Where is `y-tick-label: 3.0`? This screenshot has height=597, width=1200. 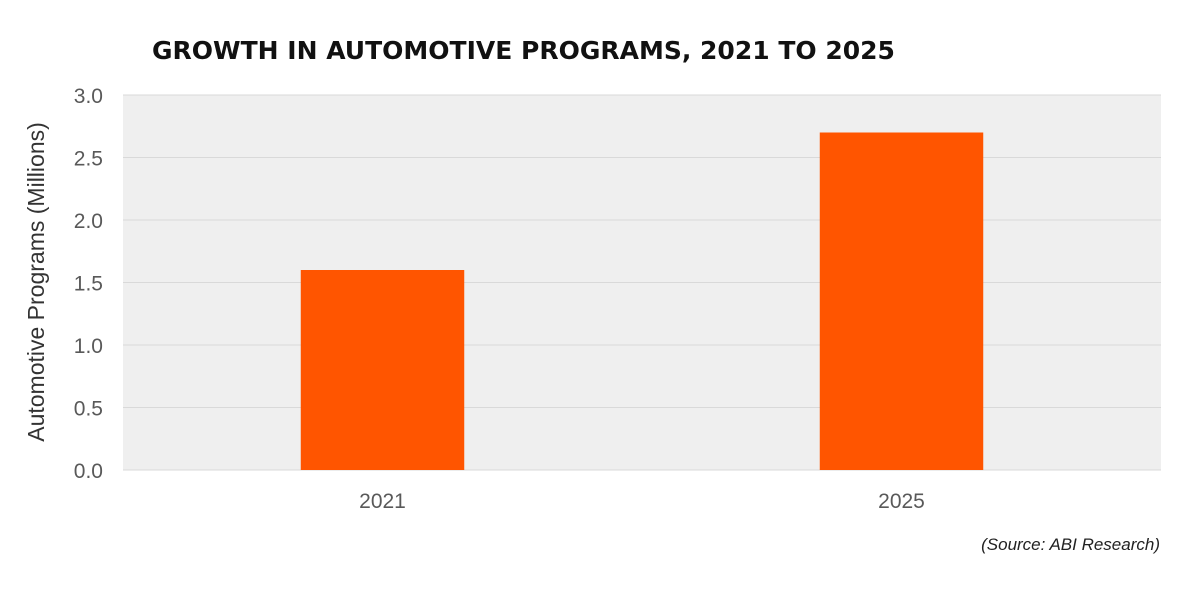
y-tick-label: 3.0 is located at coordinates (88, 96).